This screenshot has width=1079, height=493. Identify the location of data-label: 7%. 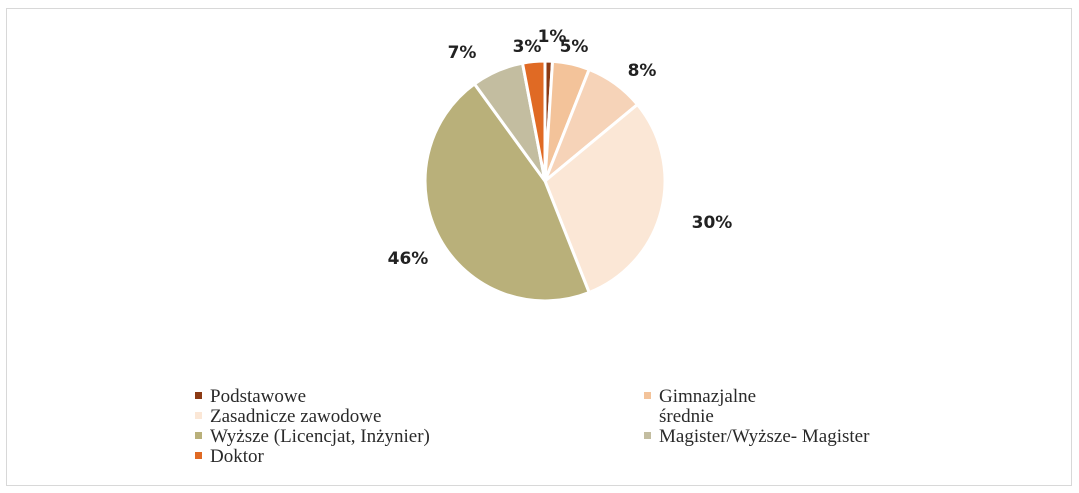
(462, 53).